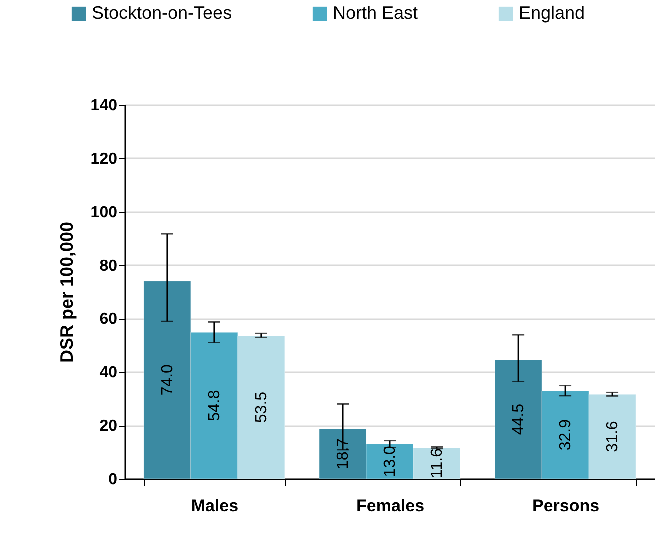 This screenshot has width=664, height=536. What do you see at coordinates (375, 13) in the screenshot?
I see `legend-label: North East` at bounding box center [375, 13].